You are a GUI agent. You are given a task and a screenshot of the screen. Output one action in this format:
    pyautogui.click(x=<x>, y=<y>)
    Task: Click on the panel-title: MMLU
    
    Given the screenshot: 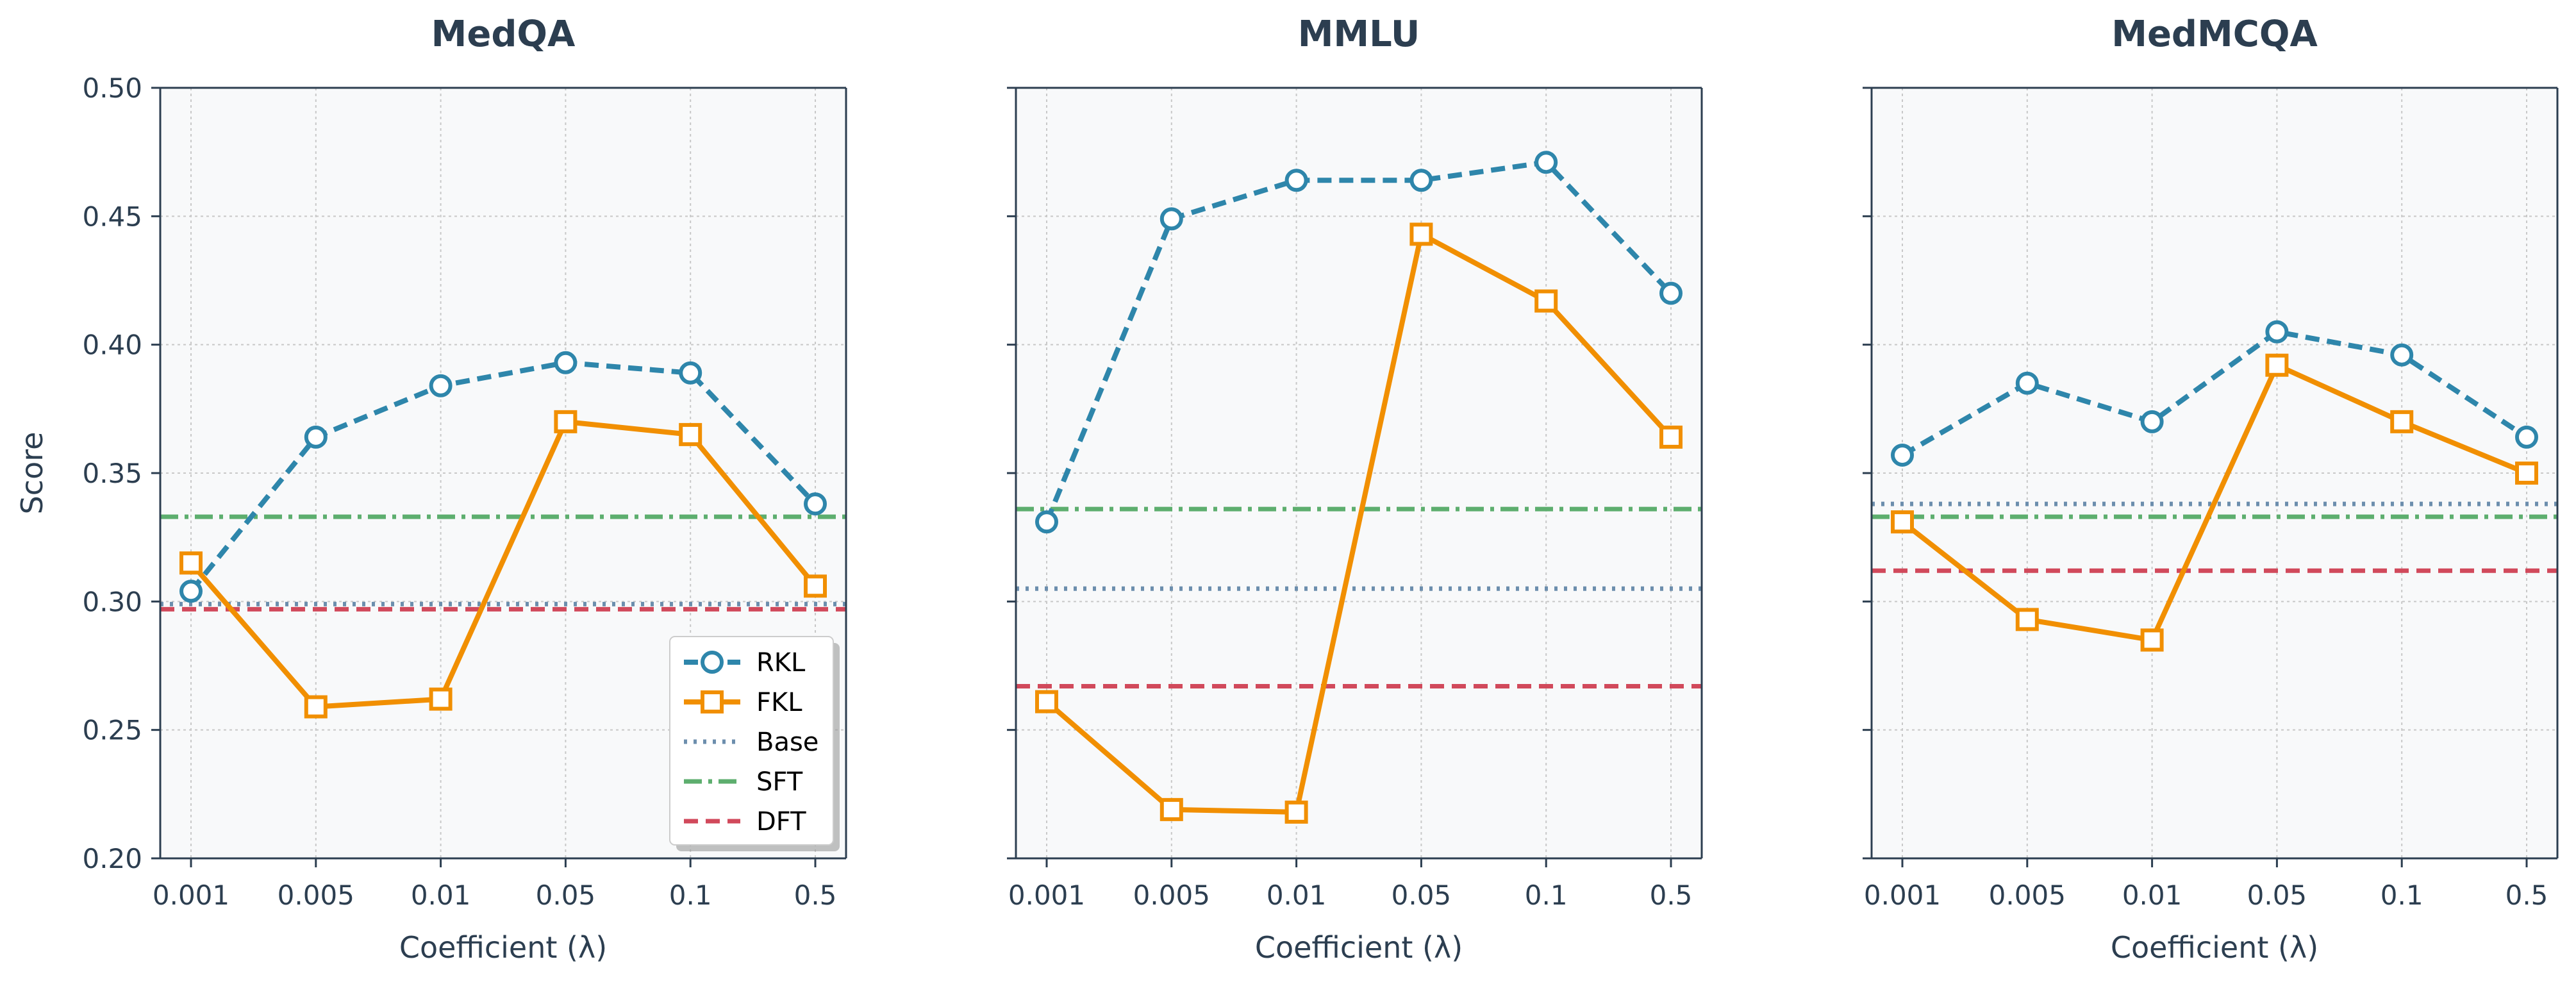 What is the action you would take?
    pyautogui.click(x=1359, y=34)
    